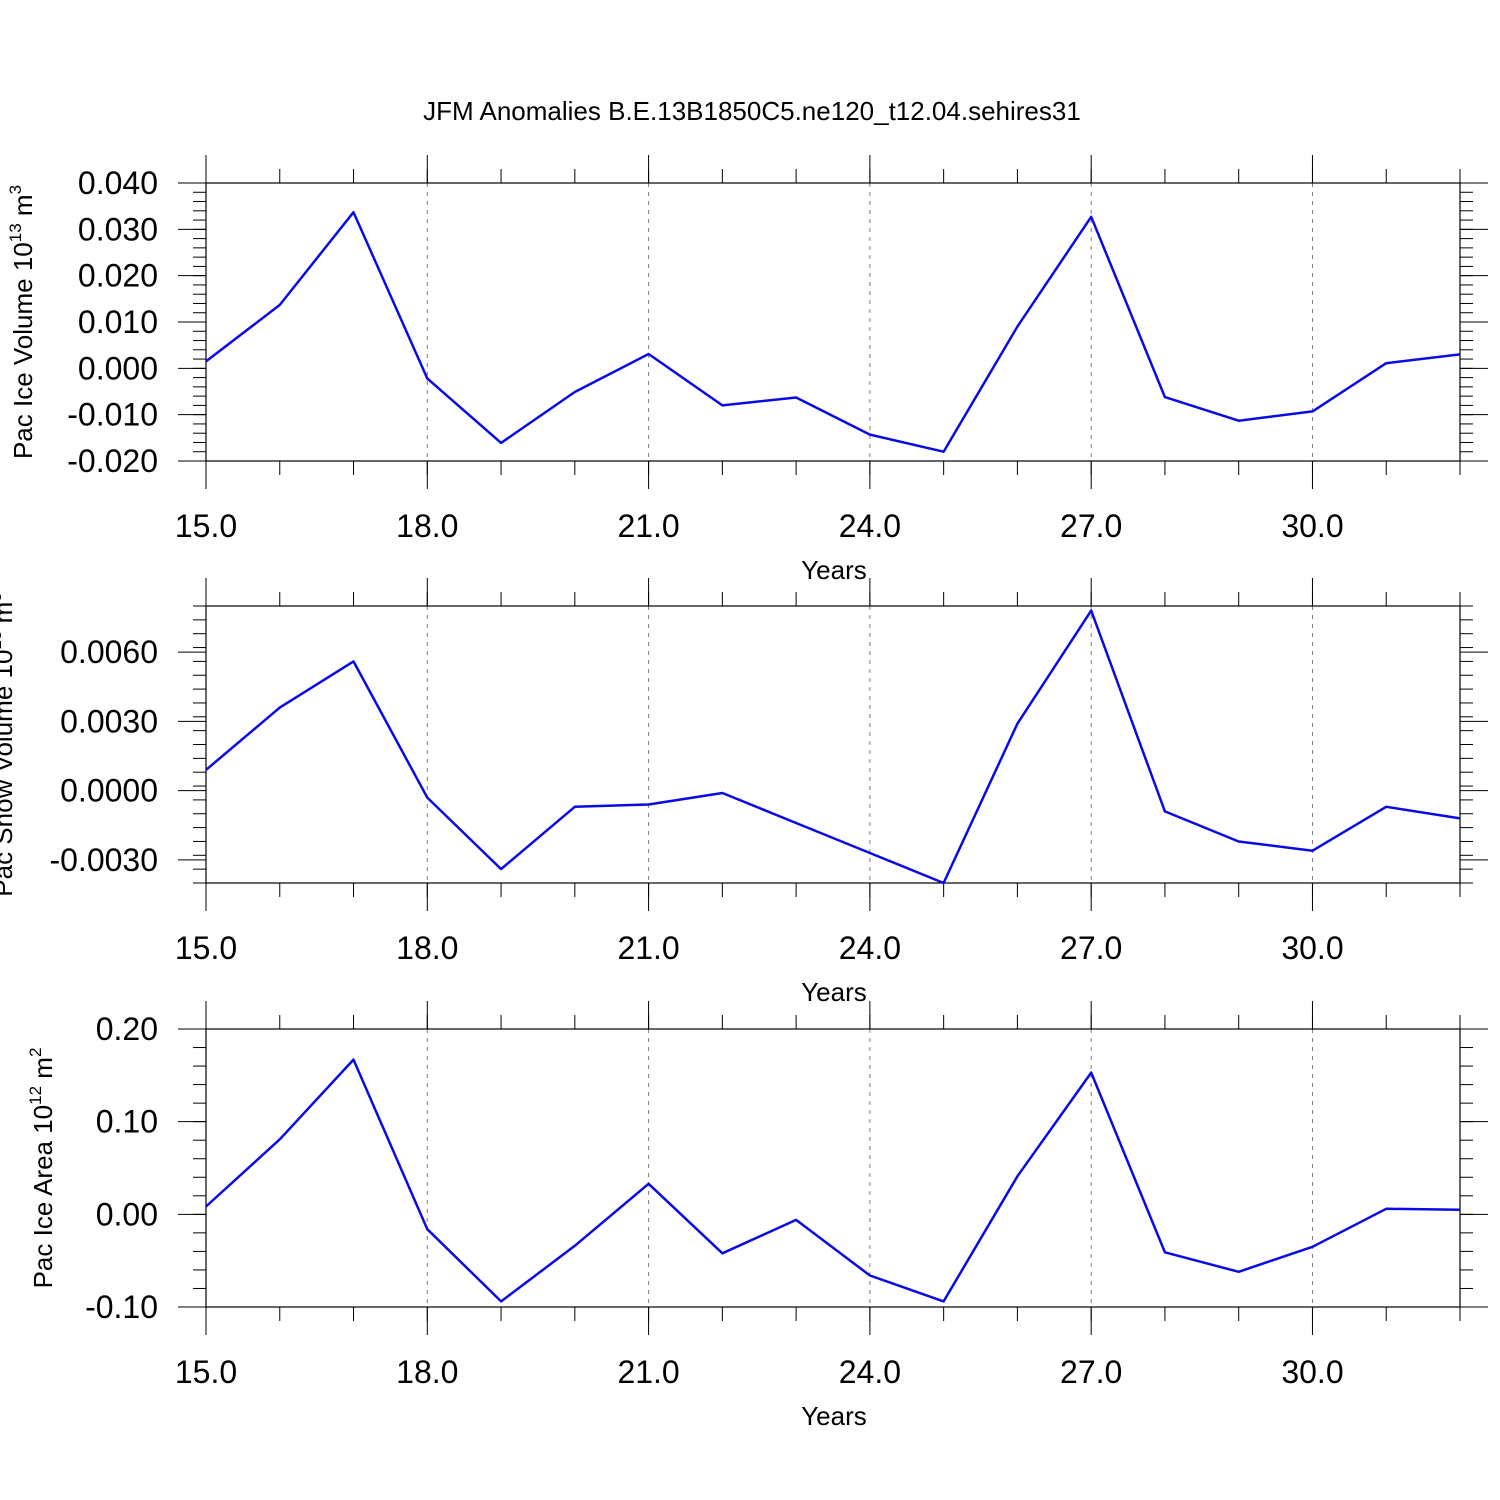 The width and height of the screenshot is (1500, 1500). Describe the element at coordinates (112, 461) in the screenshot. I see `y-tick-label: -0.020` at that location.